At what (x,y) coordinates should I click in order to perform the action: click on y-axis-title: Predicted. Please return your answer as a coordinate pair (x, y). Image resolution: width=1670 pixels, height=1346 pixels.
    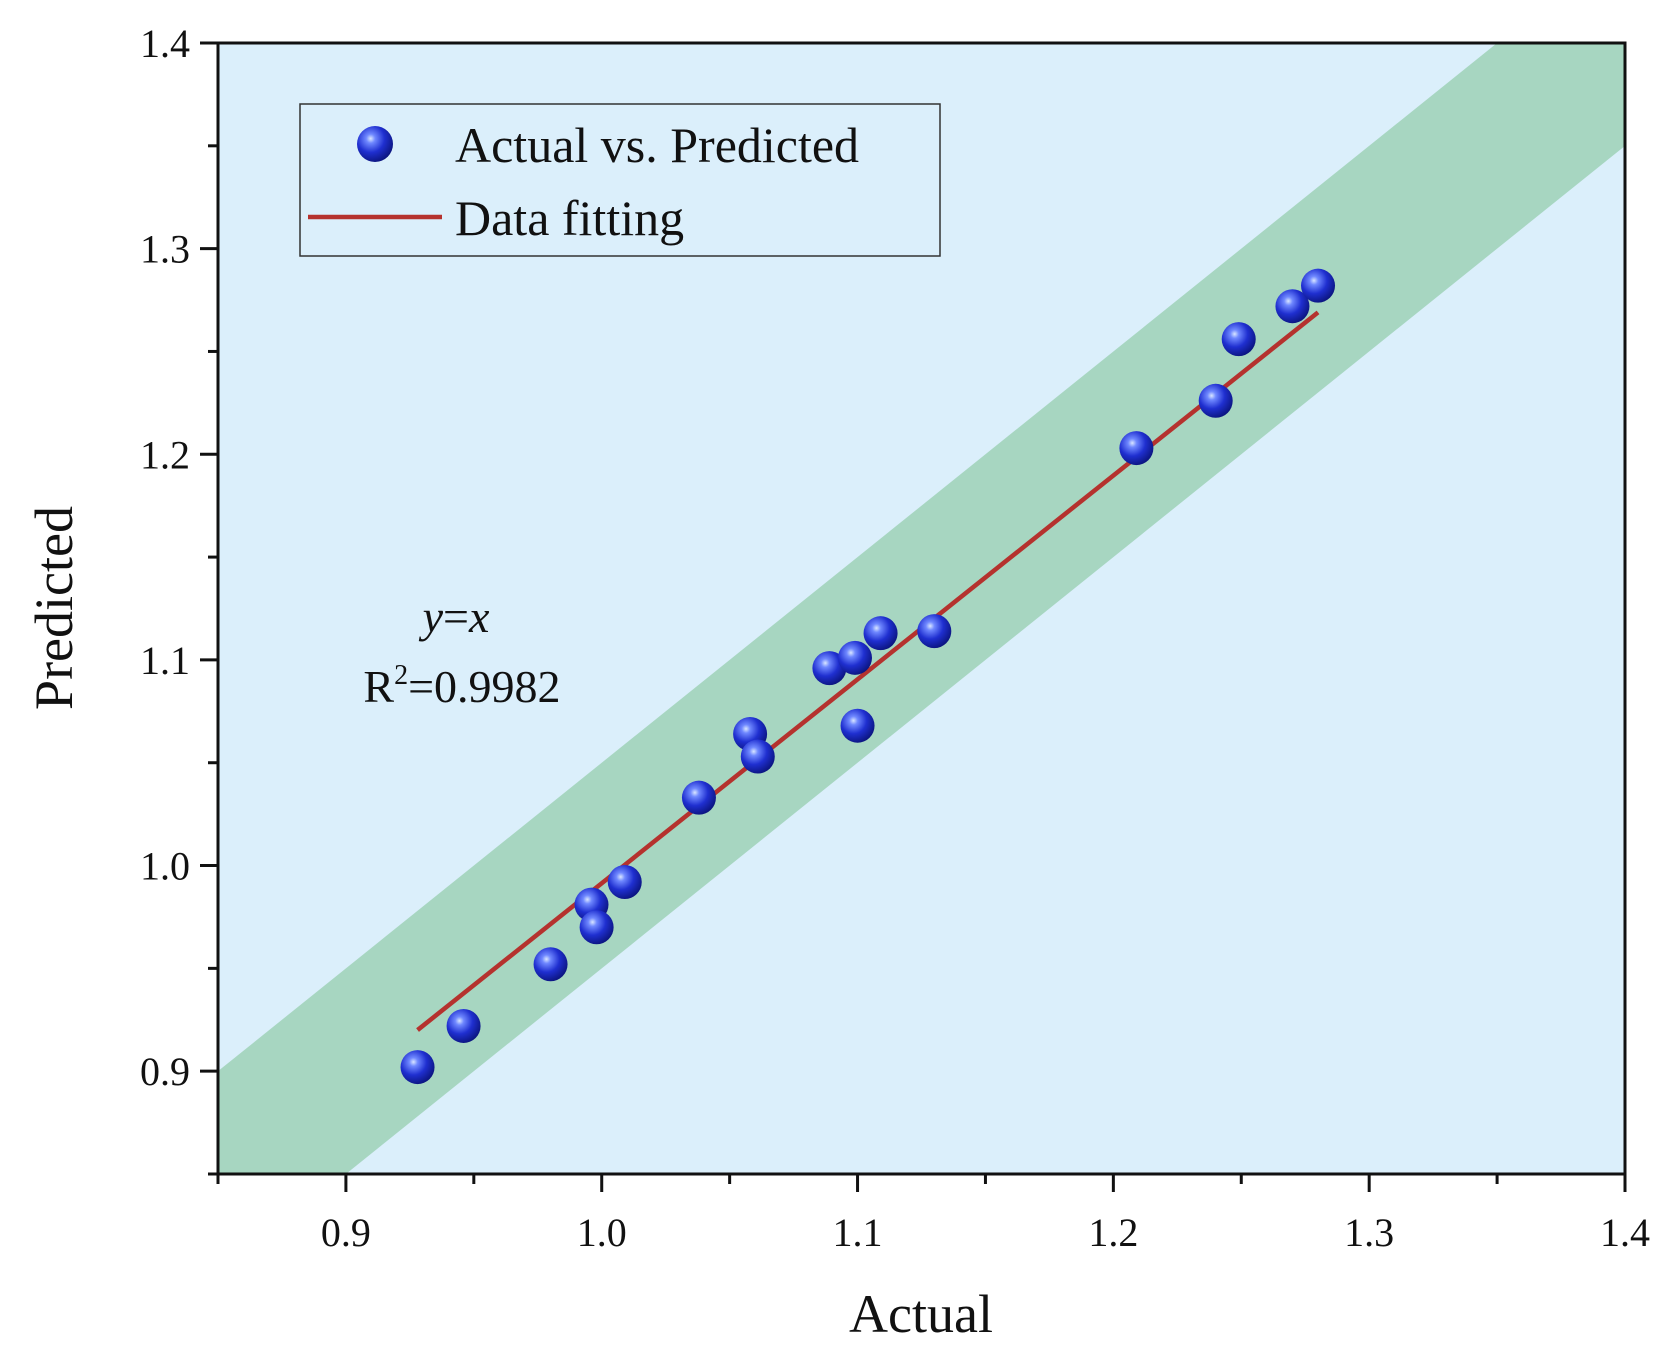
    Looking at the image, I should click on (54, 608).